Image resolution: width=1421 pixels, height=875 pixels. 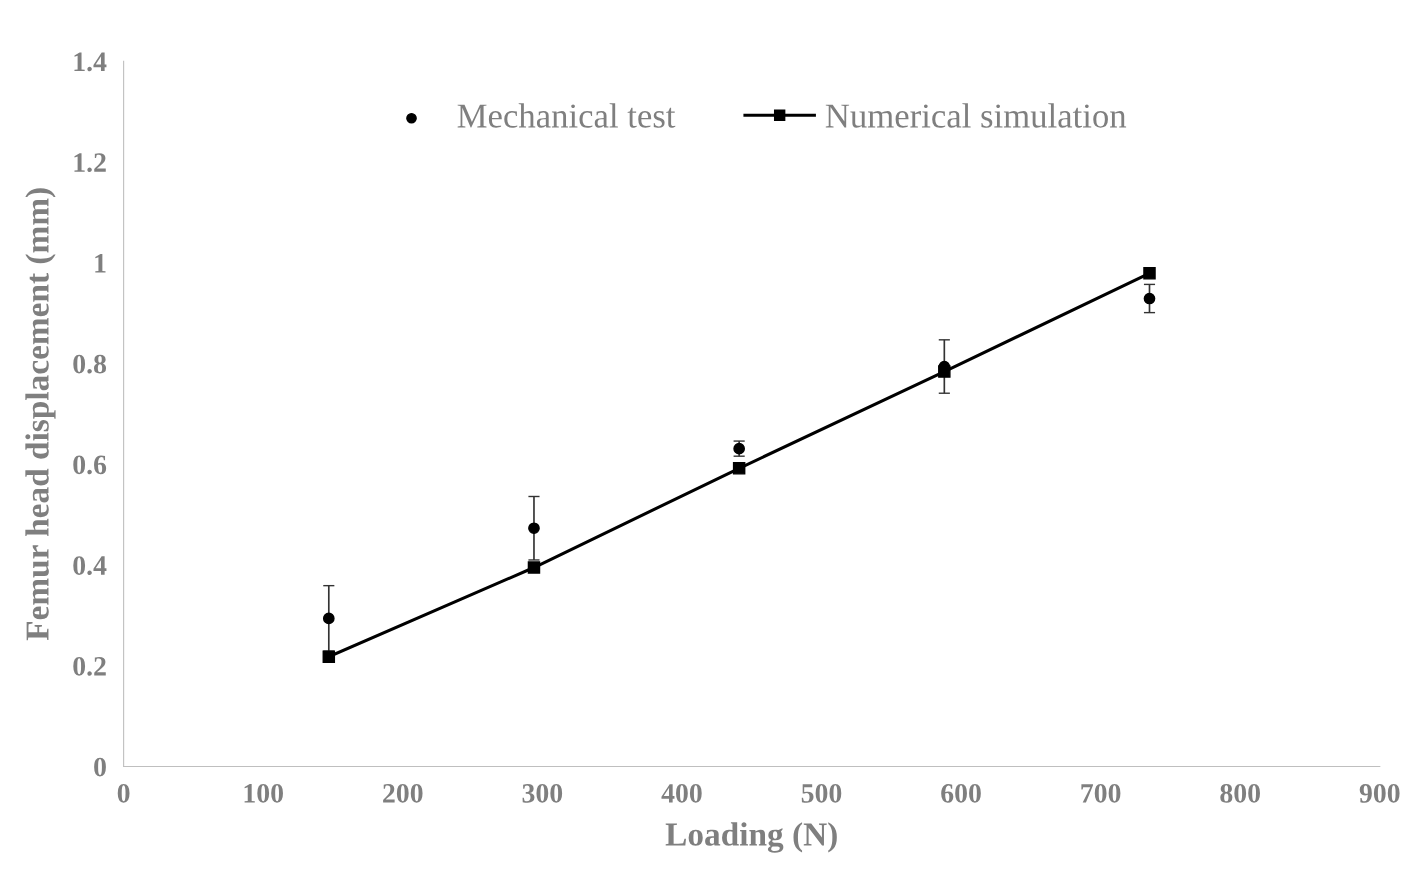 What do you see at coordinates (1240, 793) in the screenshot?
I see `x-tick-label: 800` at bounding box center [1240, 793].